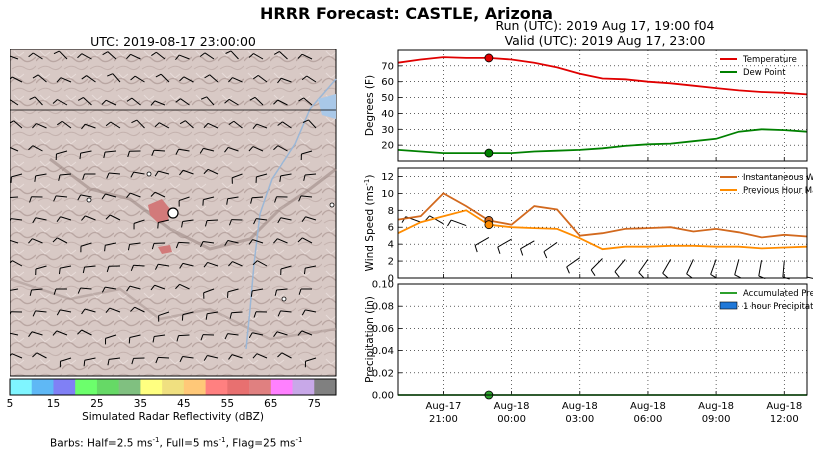 The height and width of the screenshot is (460, 813). I want to click on y-tick-label: 0.04, so click(383, 351).